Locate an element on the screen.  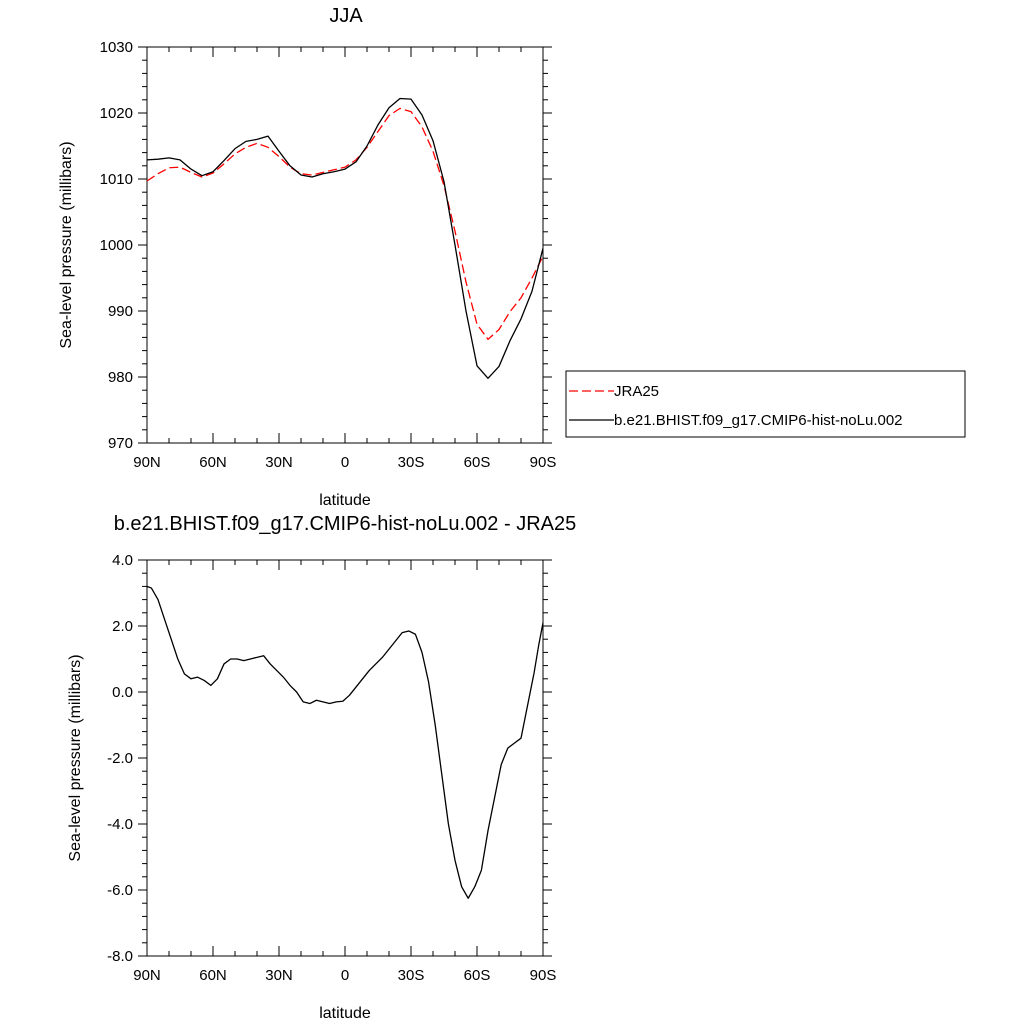
y-tick-label: 980 is located at coordinates (120, 377).